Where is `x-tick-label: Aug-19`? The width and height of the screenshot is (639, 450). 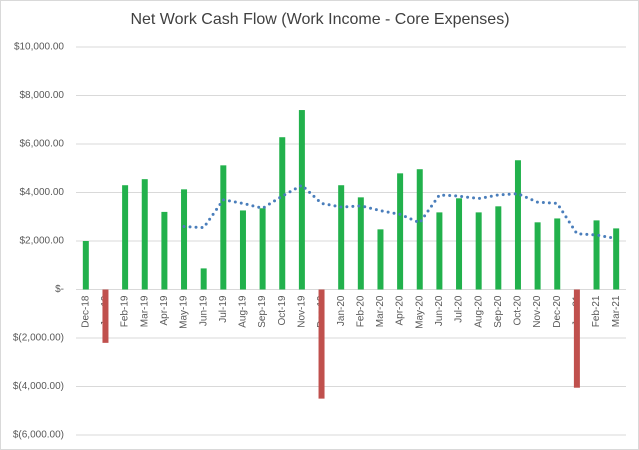
x-tick-label: Aug-19 is located at coordinates (243, 311).